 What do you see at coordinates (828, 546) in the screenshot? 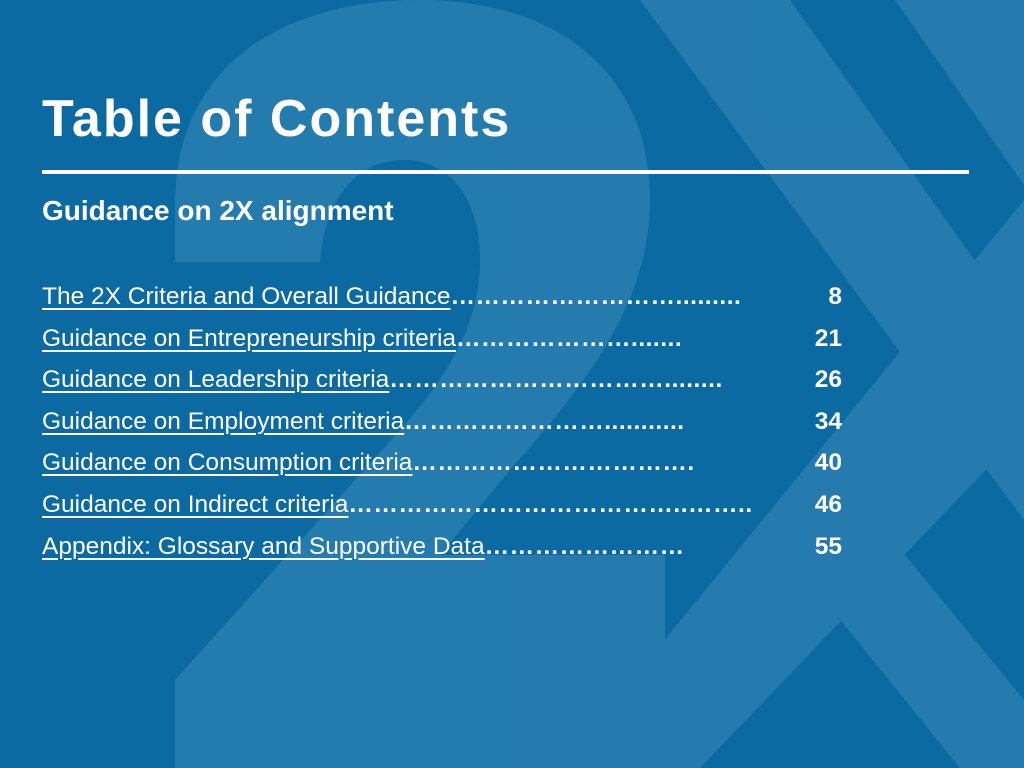
I see `toc-page-number: 55` at bounding box center [828, 546].